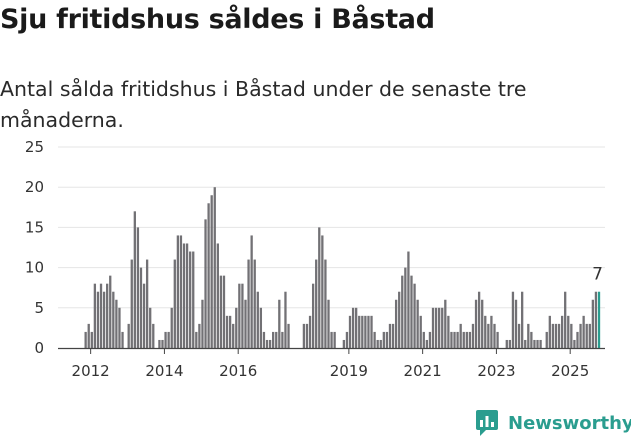  Describe the element at coordinates (164, 371) in the screenshot. I see `x-tick-label: 2014` at that location.